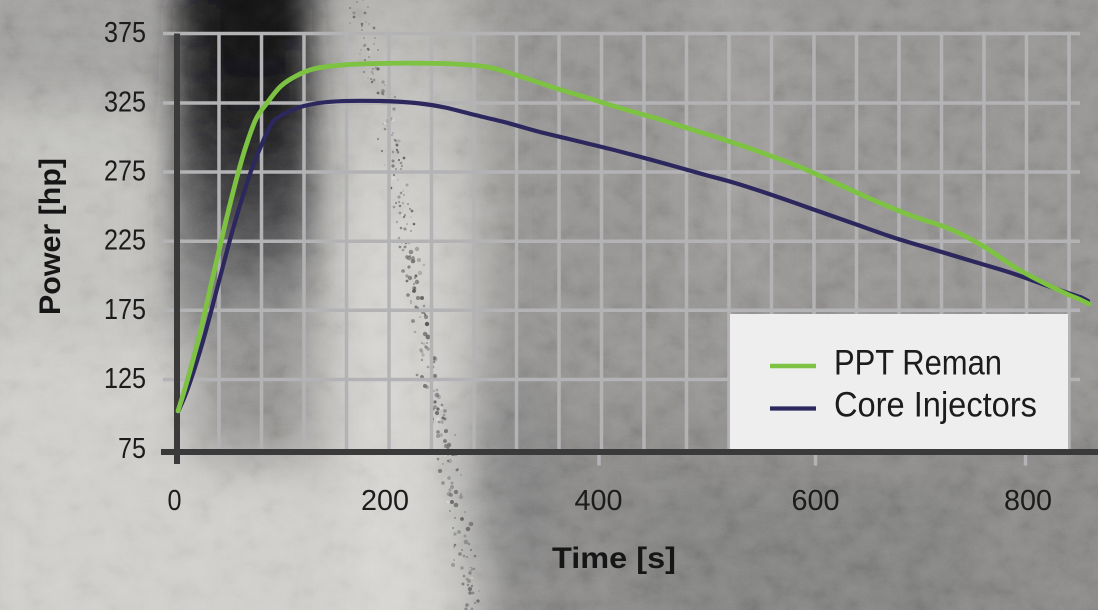 This screenshot has height=610, width=1098. What do you see at coordinates (132, 449) in the screenshot?
I see `svg-text: 75` at bounding box center [132, 449].